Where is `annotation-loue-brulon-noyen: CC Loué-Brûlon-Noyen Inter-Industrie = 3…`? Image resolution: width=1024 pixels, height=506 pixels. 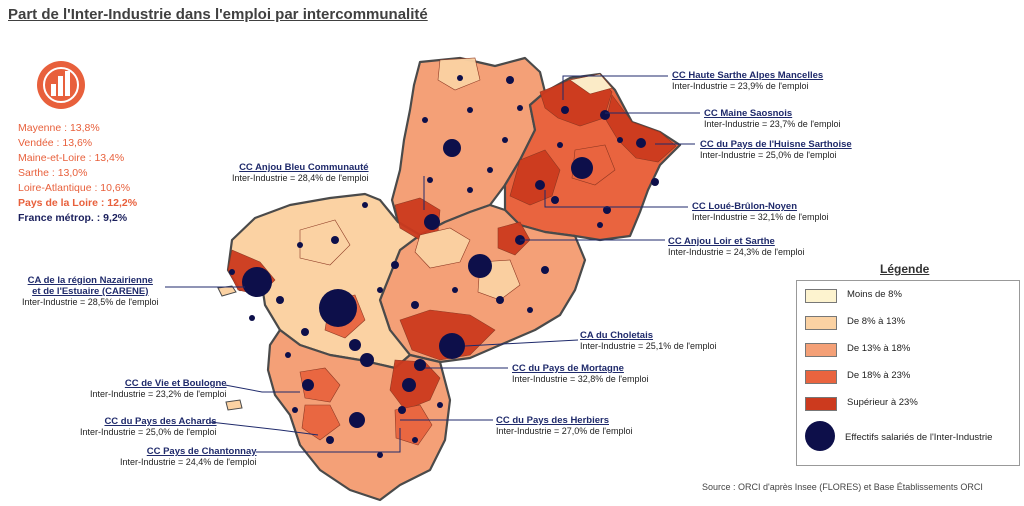 annotation-loue-brulon-noyen: CC Loué-Brûlon-Noyen Inter-Industrie = 3… is located at coordinates (760, 211).